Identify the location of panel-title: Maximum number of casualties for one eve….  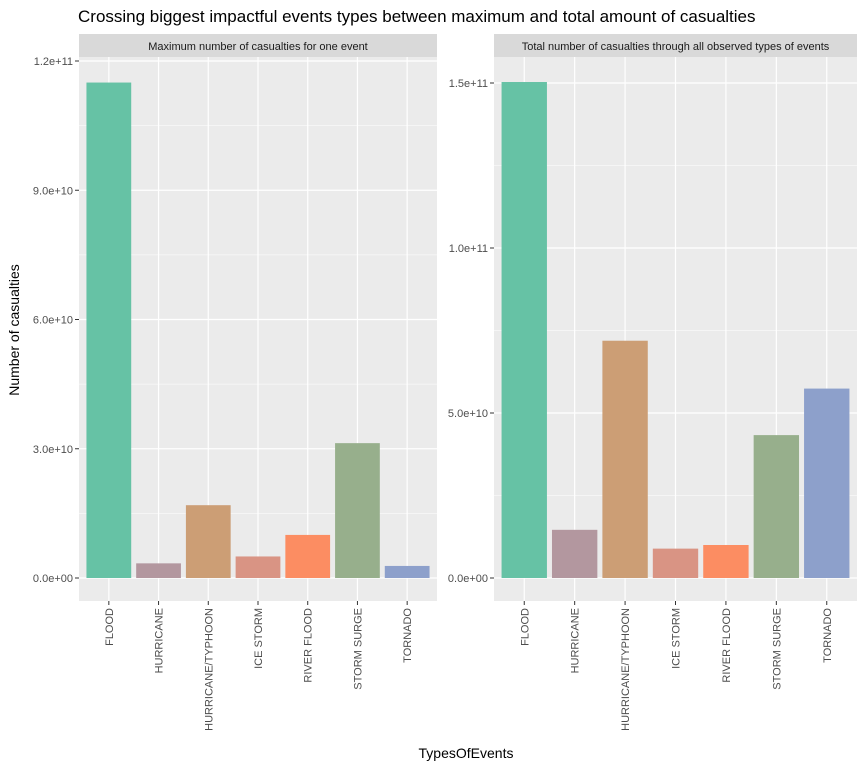
(258, 47).